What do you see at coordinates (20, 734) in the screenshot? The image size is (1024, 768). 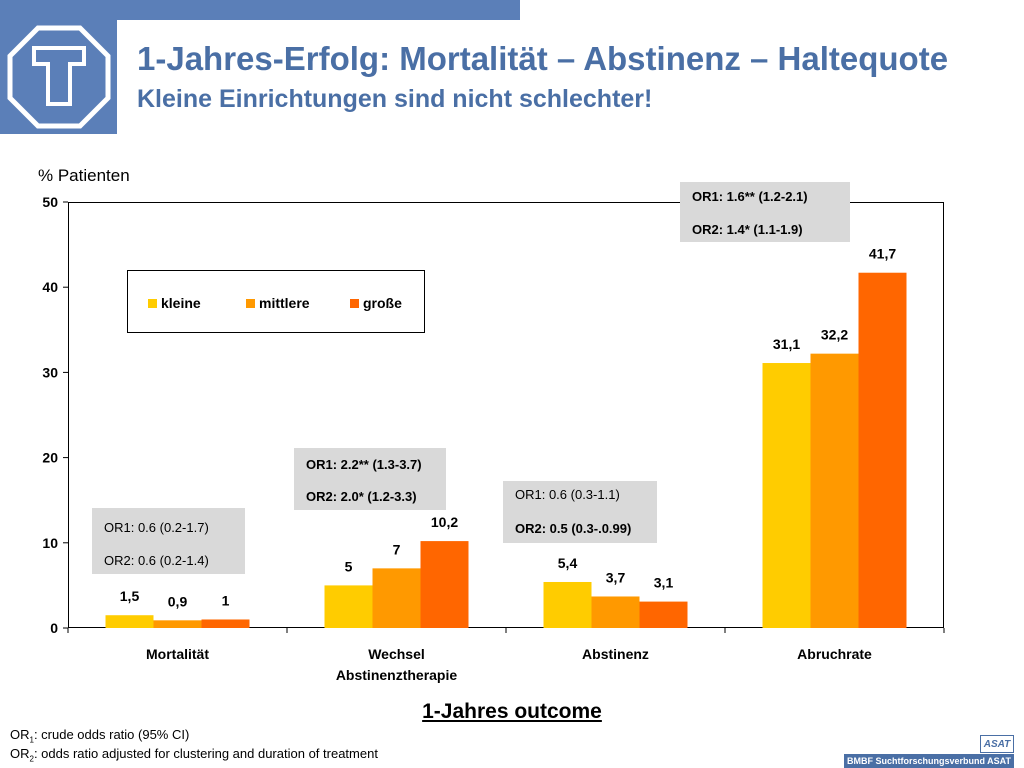 I see `footnote-or1-prefix: OR` at bounding box center [20, 734].